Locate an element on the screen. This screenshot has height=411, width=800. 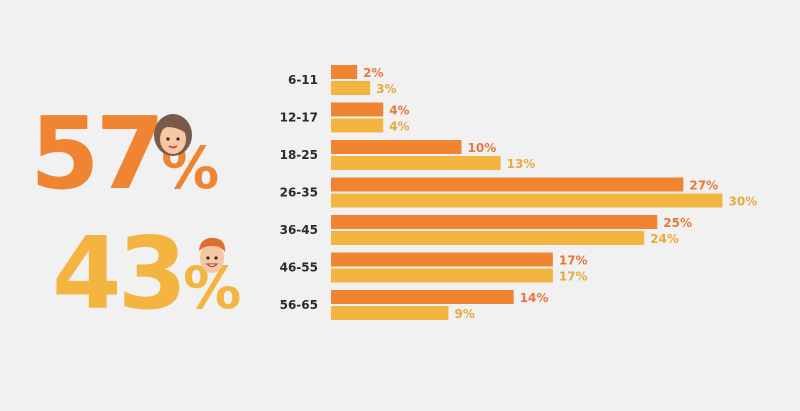
value-label-18-25-series-2: 13% is located at coordinates (521, 164).